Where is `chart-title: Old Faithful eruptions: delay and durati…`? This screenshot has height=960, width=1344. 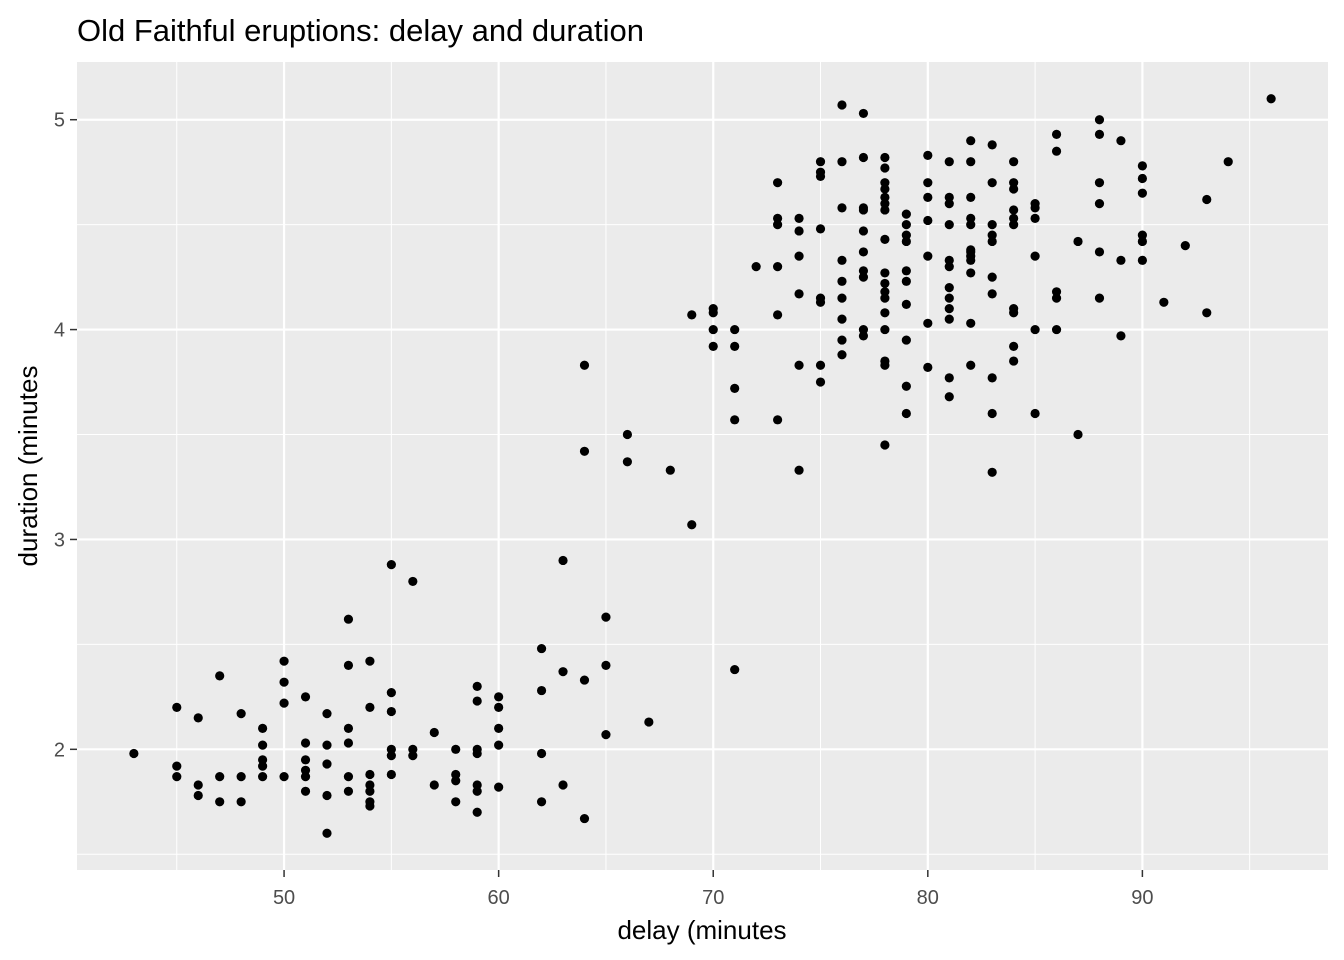 chart-title: Old Faithful eruptions: delay and durati… is located at coordinates (360, 30).